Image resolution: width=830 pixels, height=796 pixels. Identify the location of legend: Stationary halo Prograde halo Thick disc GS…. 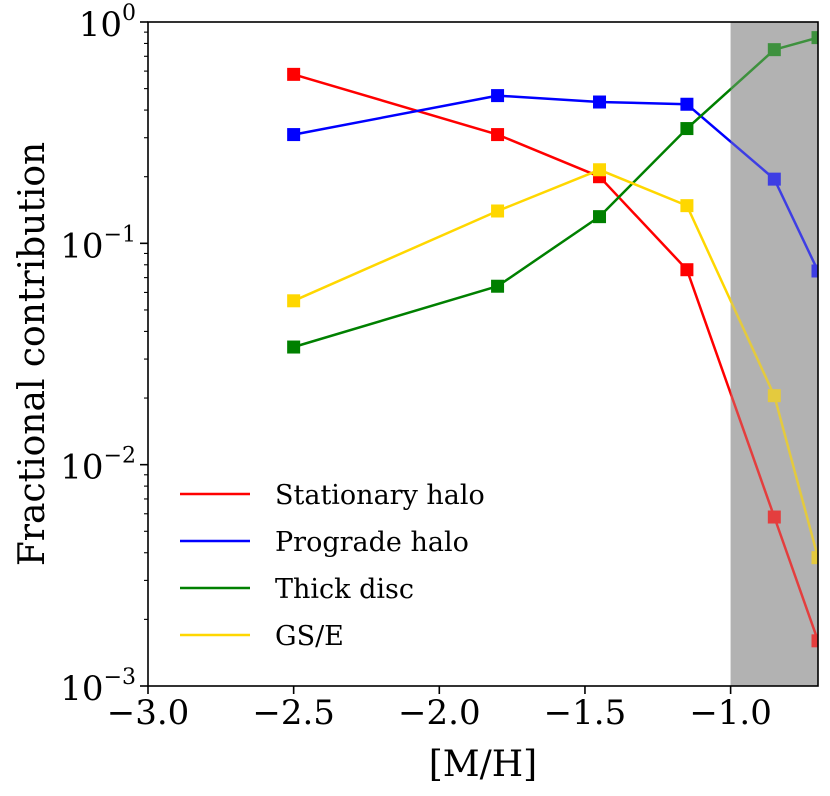
(332, 566).